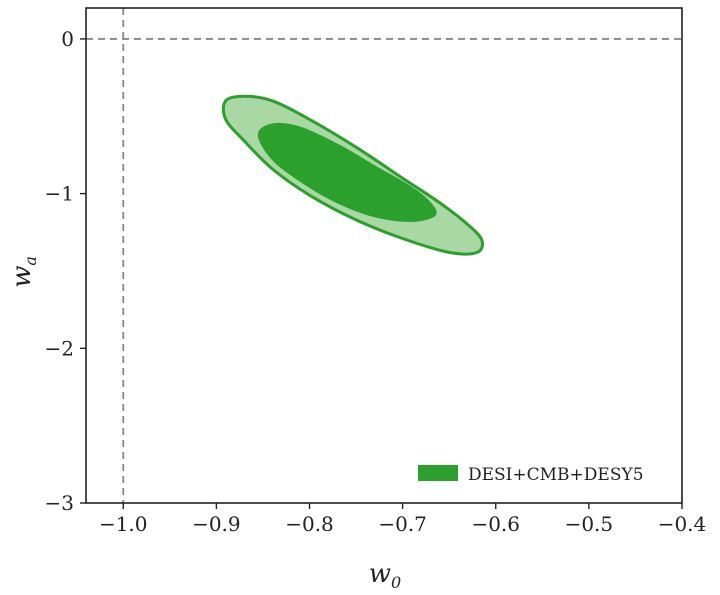  Describe the element at coordinates (347, 172) in the screenshot. I see `contour-68pct` at that location.